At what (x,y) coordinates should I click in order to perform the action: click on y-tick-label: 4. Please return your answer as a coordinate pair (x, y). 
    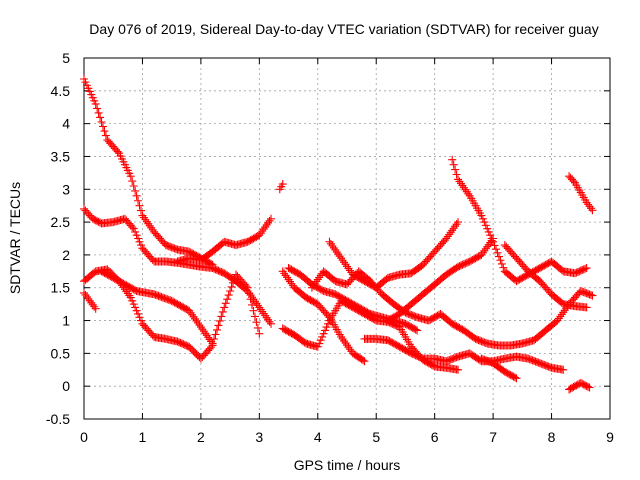
    Looking at the image, I should click on (66, 124).